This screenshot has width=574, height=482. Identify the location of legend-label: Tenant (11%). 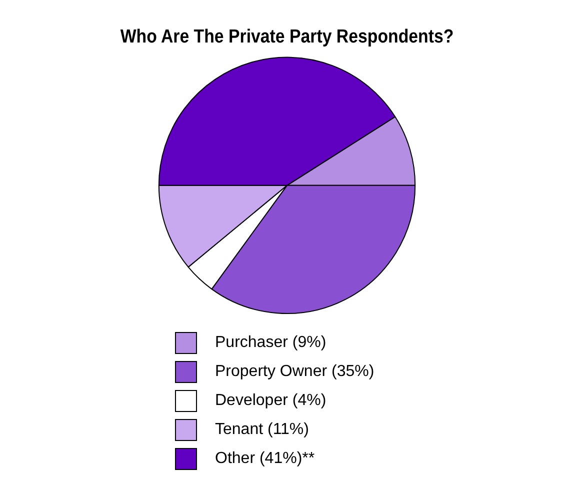
(262, 429).